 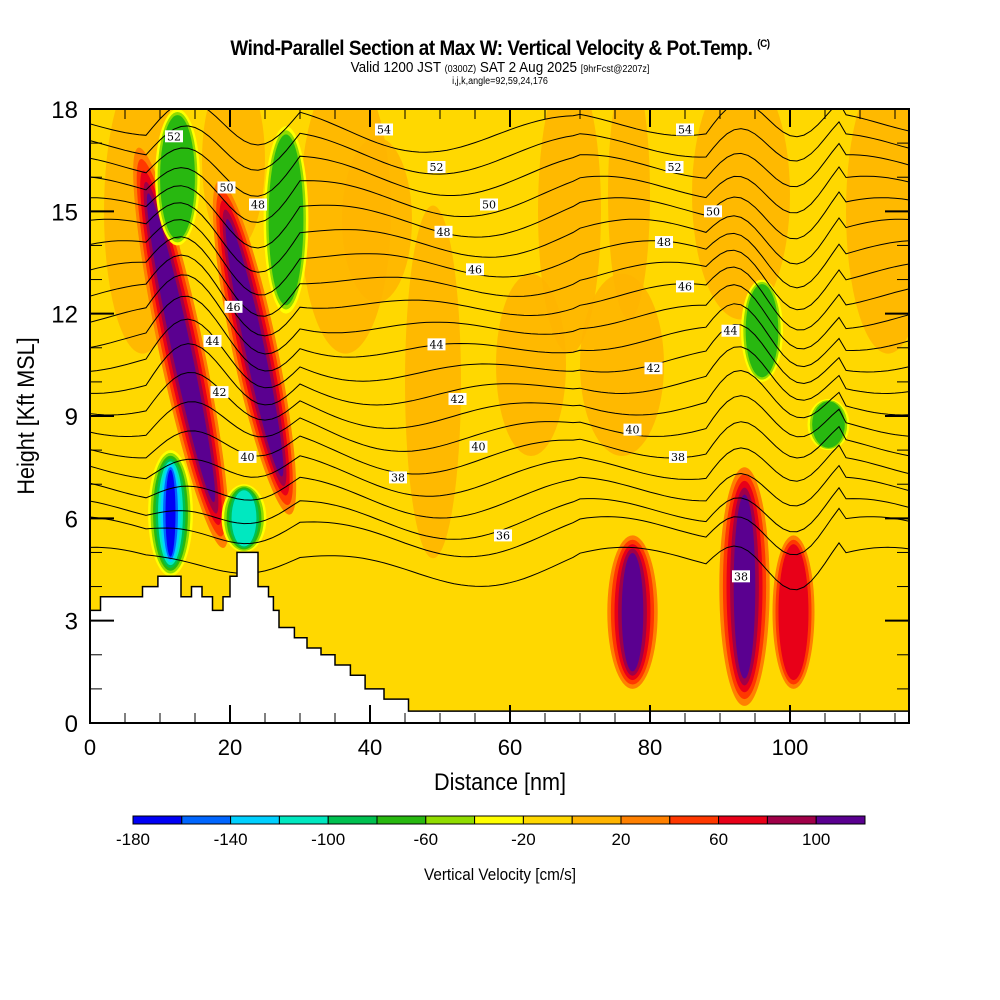 What do you see at coordinates (790, 747) in the screenshot?
I see `x-tick-label: 100` at bounding box center [790, 747].